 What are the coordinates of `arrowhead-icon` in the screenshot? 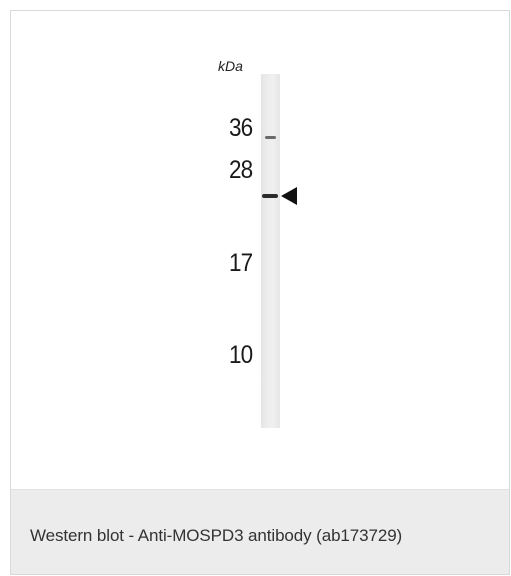 It's located at (289, 196).